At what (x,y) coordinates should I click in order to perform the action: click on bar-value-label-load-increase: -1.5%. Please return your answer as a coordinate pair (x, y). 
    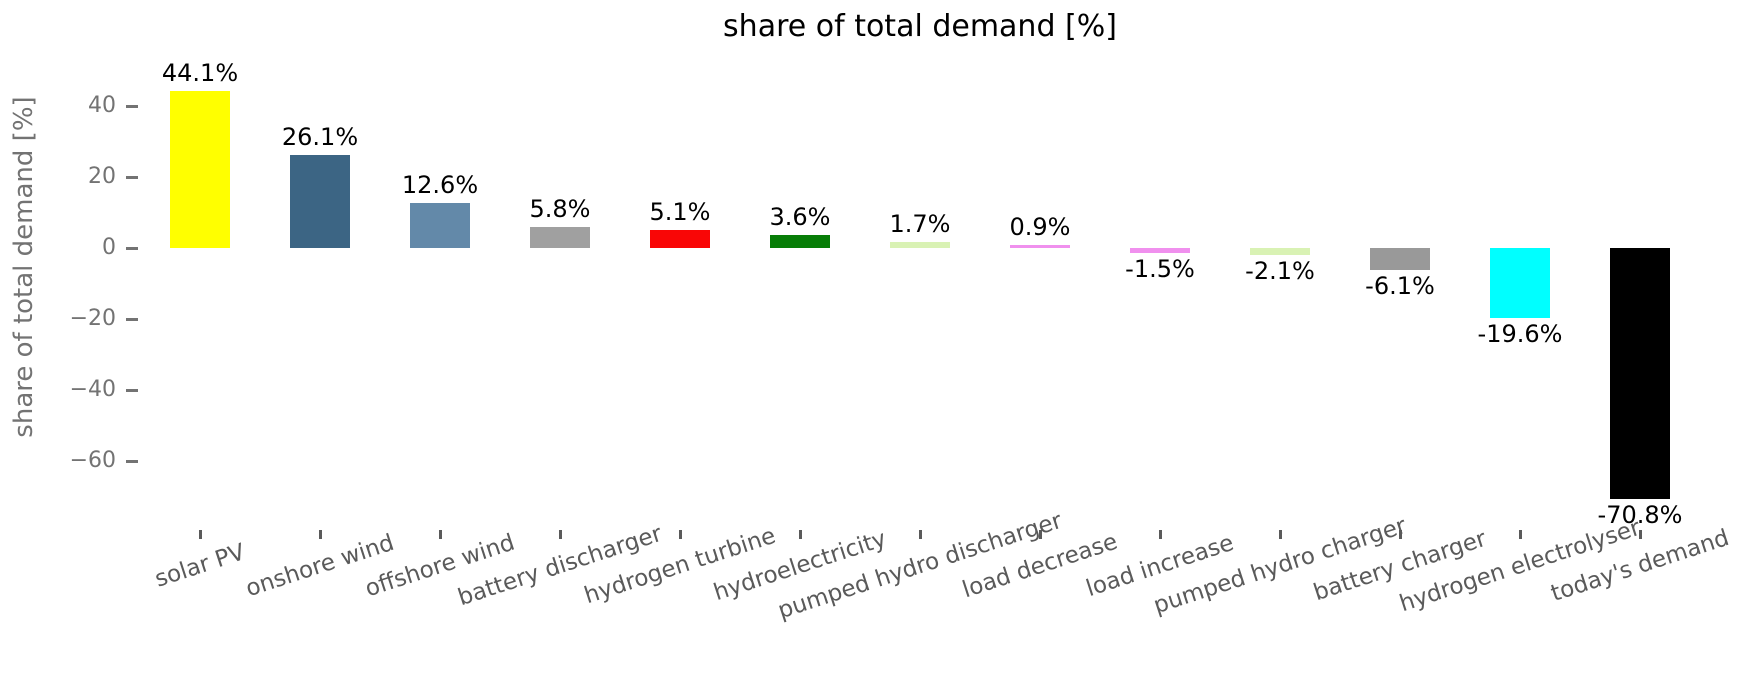
    Looking at the image, I should click on (1160, 269).